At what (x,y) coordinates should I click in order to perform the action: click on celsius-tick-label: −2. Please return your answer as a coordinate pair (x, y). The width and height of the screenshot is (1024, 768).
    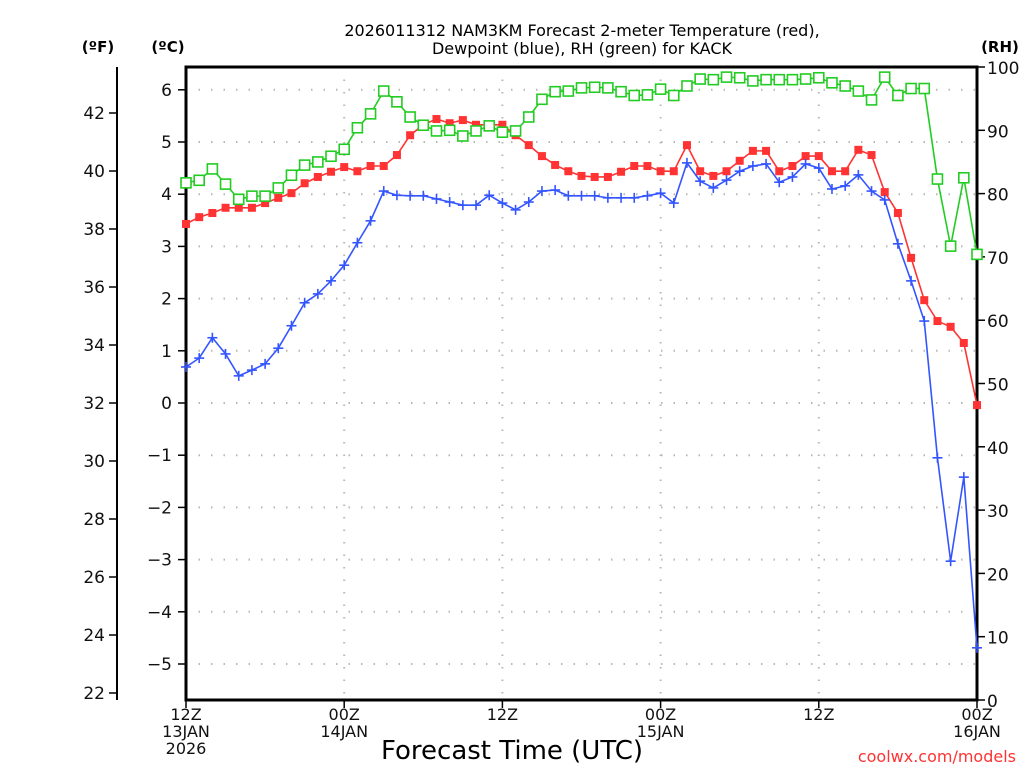
    Looking at the image, I should click on (159, 508).